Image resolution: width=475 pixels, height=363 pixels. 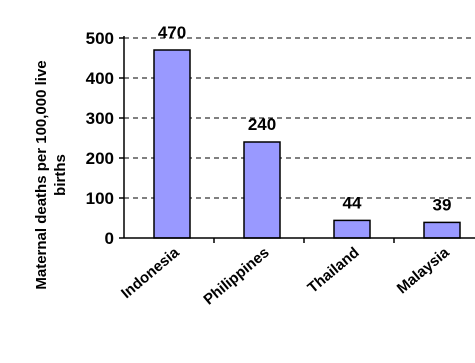 What do you see at coordinates (352, 202) in the screenshot?
I see `data-label: 44` at bounding box center [352, 202].